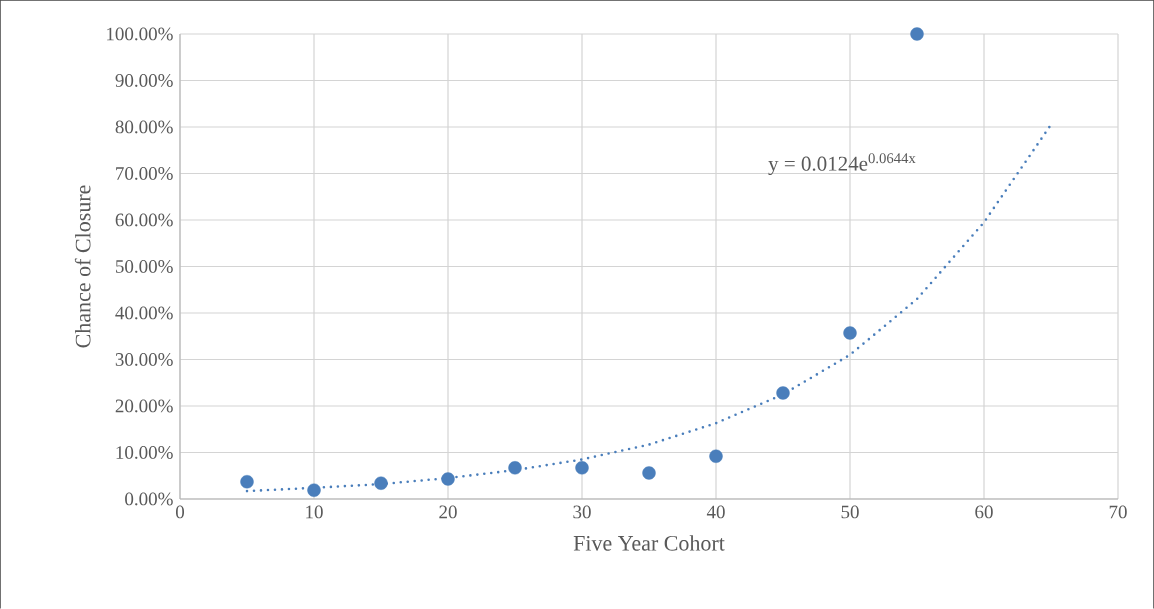  What do you see at coordinates (144, 266) in the screenshot?
I see `y-tick-label: 50.00%` at bounding box center [144, 266].